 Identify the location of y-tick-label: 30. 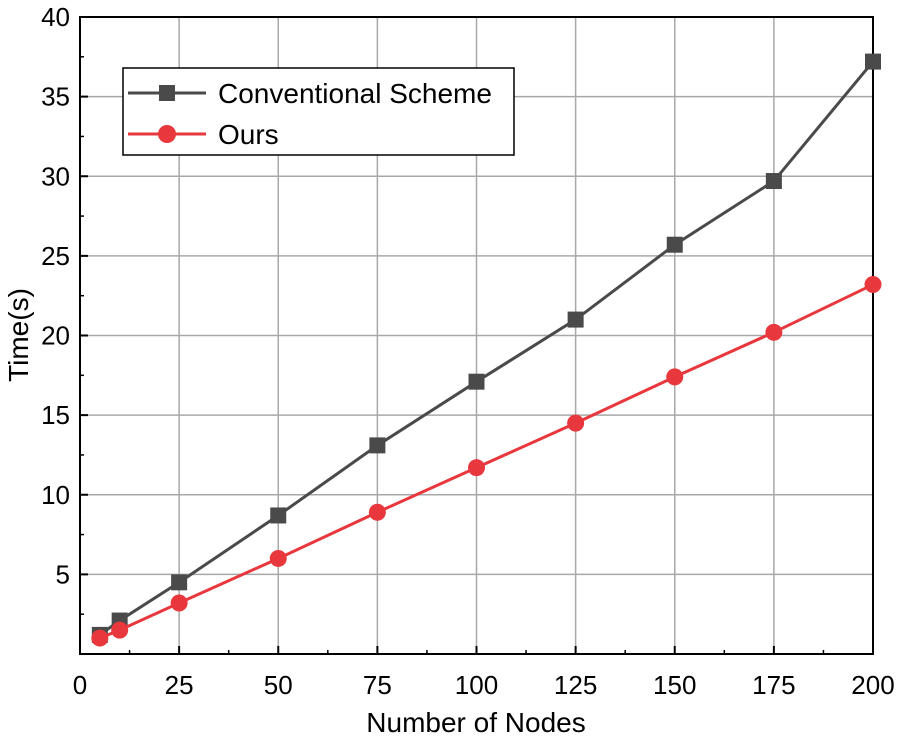
(55, 176).